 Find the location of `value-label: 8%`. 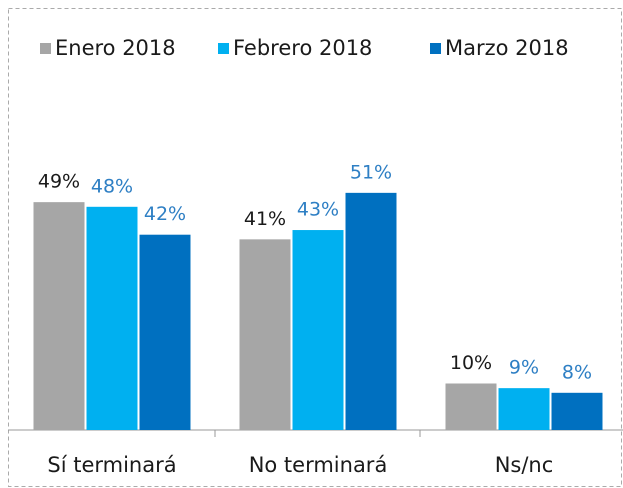

value-label: 8% is located at coordinates (577, 372).